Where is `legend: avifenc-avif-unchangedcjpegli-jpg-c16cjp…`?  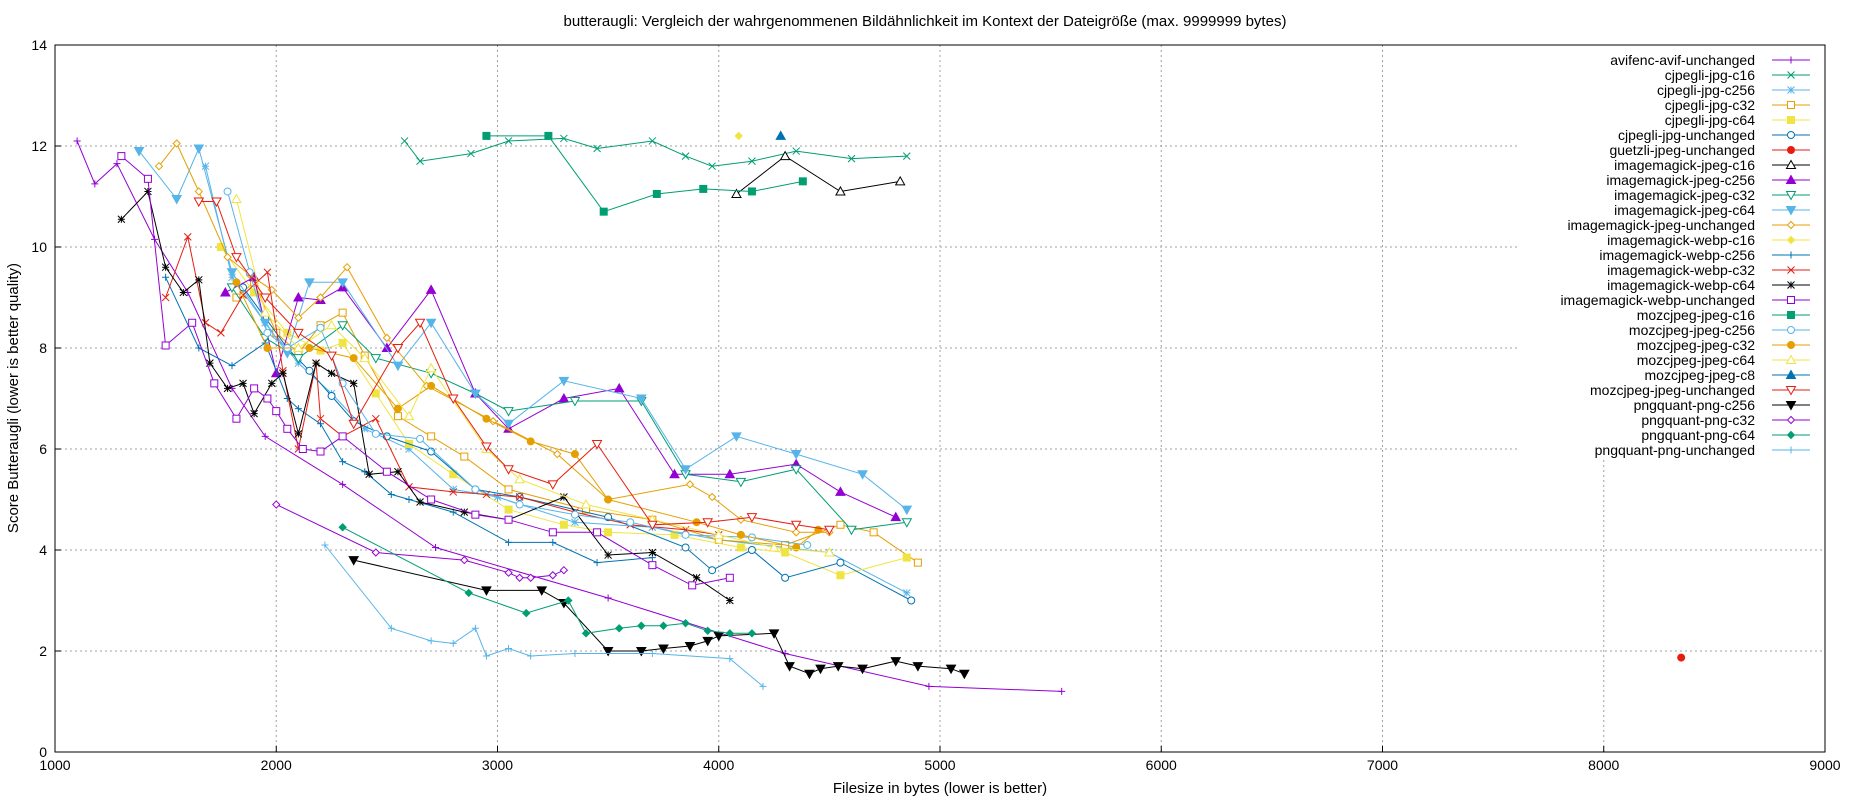 legend: avifenc-avif-unchangedcjpegli-jpg-c16cjp… is located at coordinates (1685, 255).